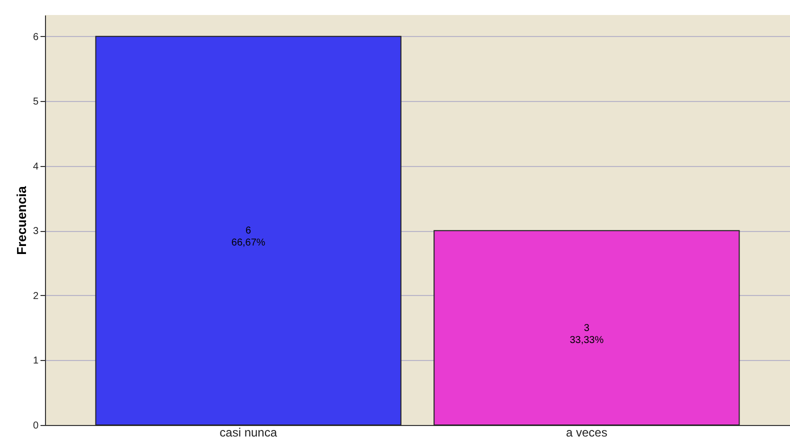 This screenshot has height=446, width=790. What do you see at coordinates (249, 433) in the screenshot?
I see `x-tick-label: casi nunca` at bounding box center [249, 433].